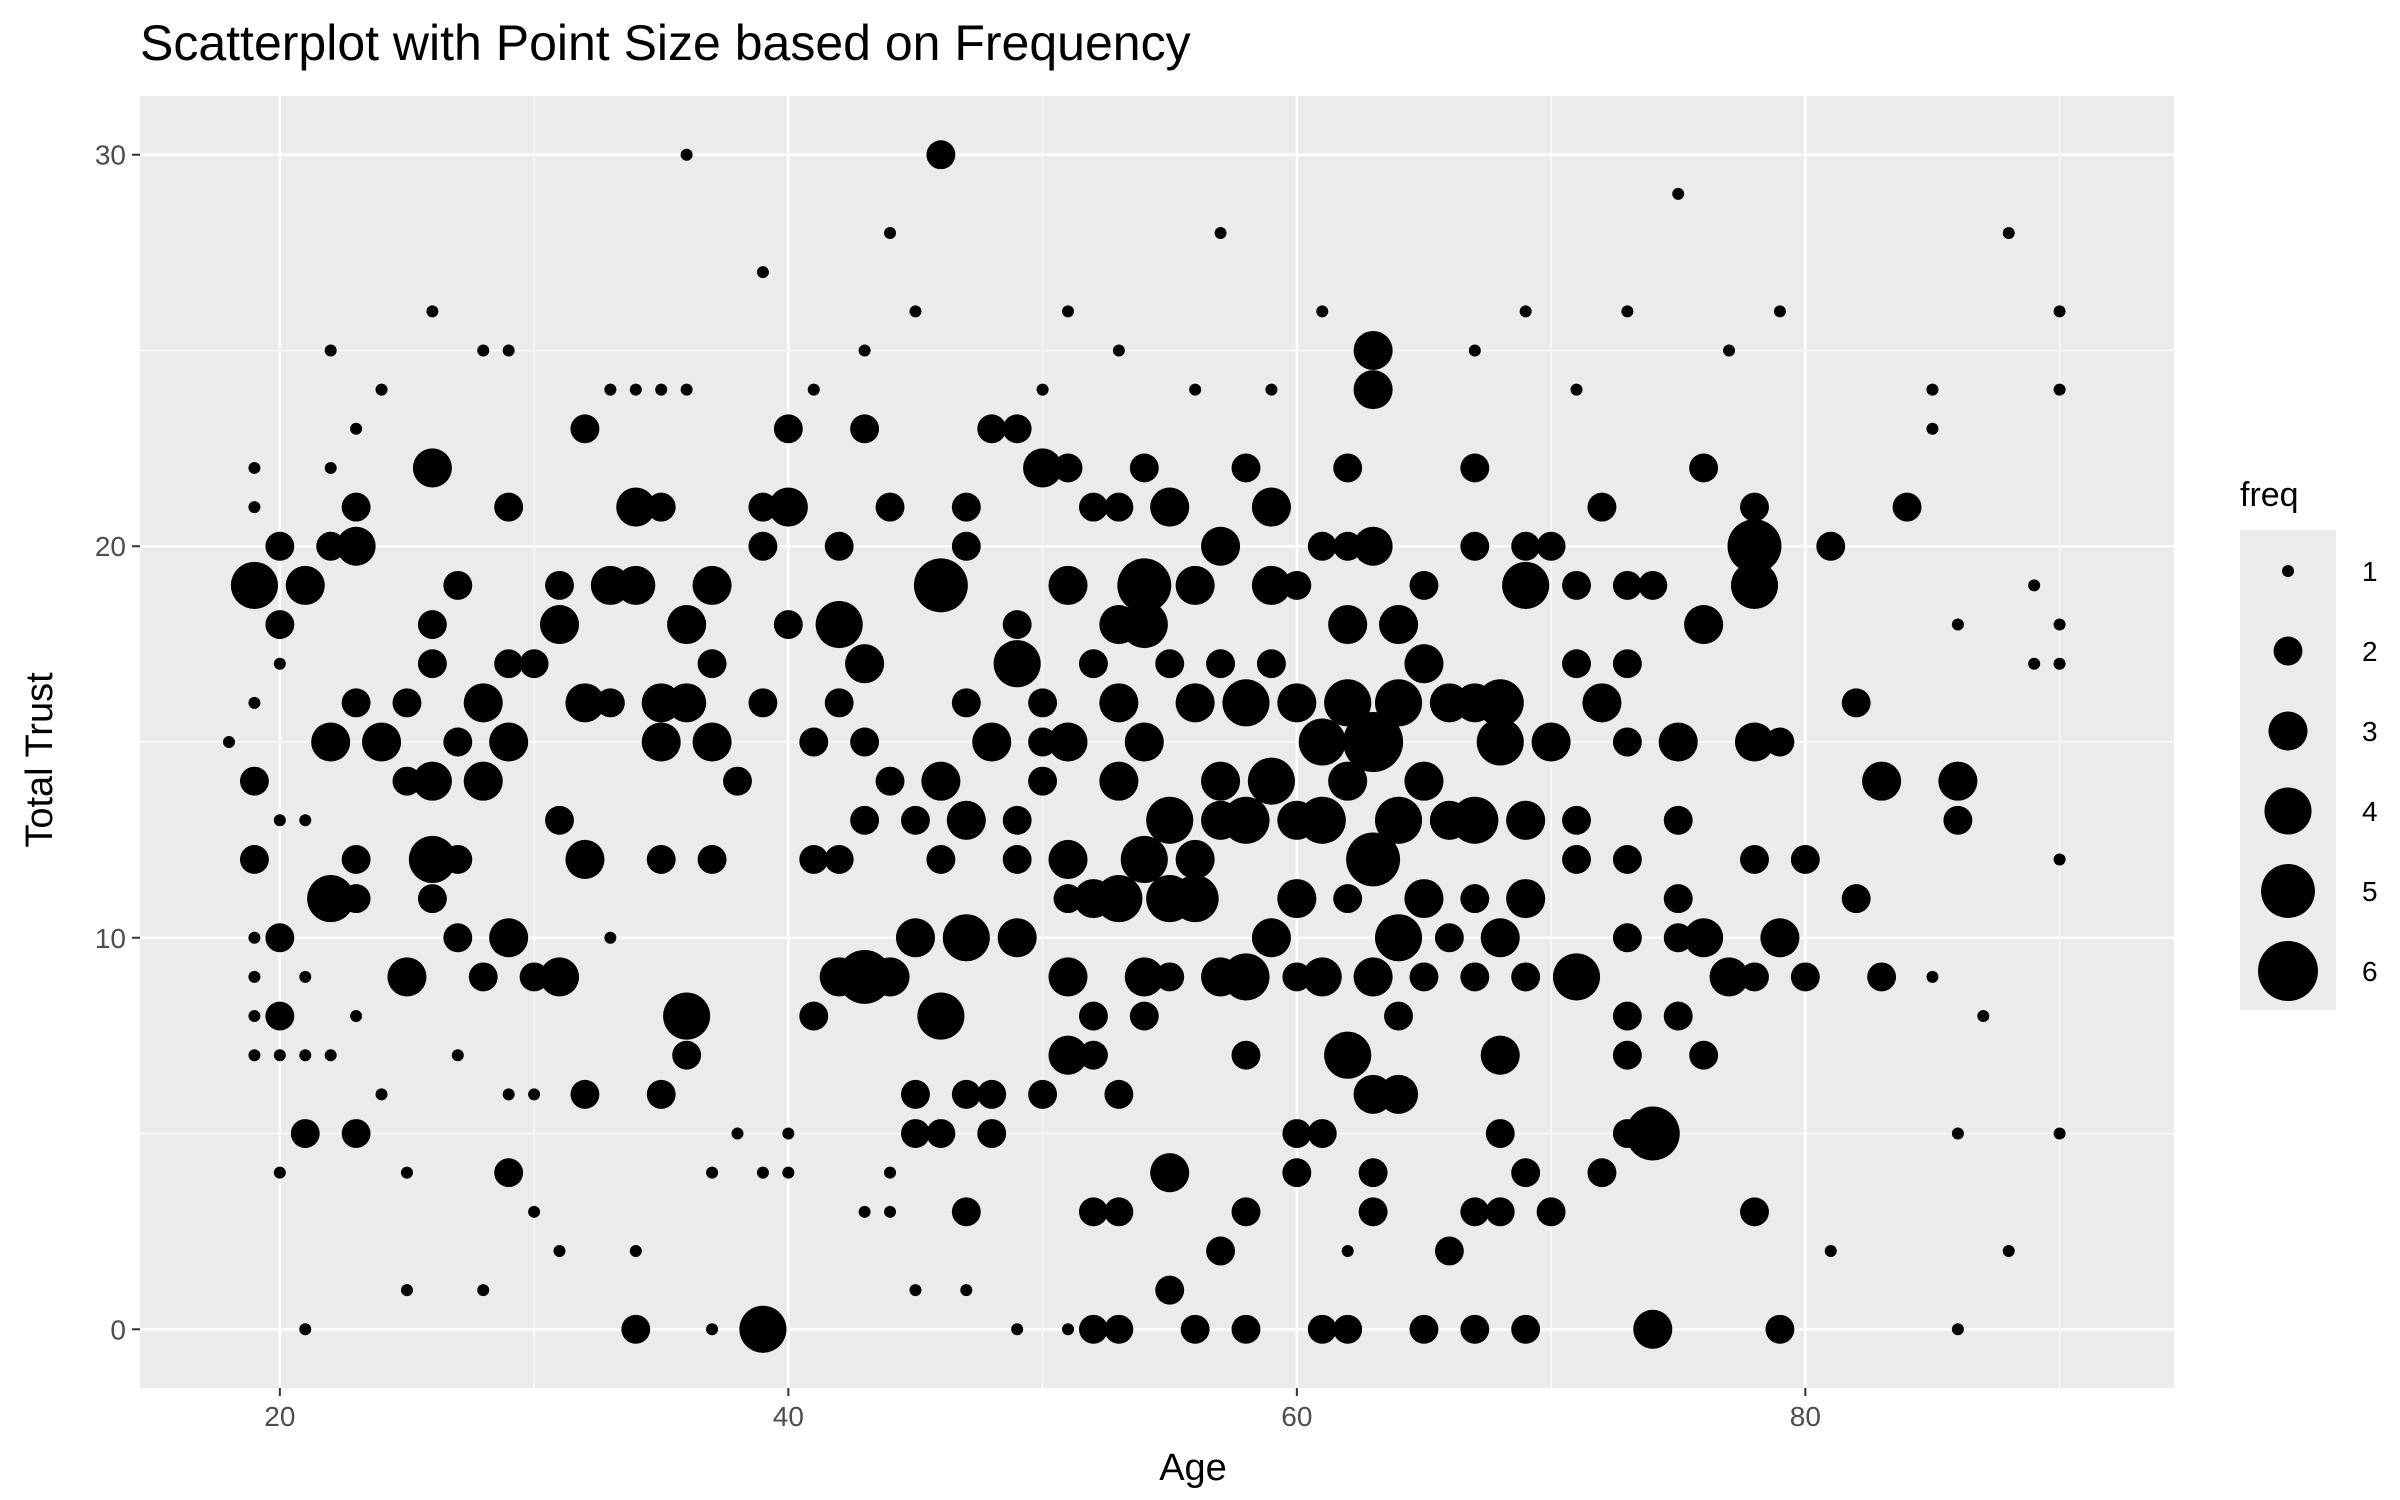 This screenshot has width=2400, height=1500. I want to click on x-axis: 20 40 60 80, so click(1042, 1410).